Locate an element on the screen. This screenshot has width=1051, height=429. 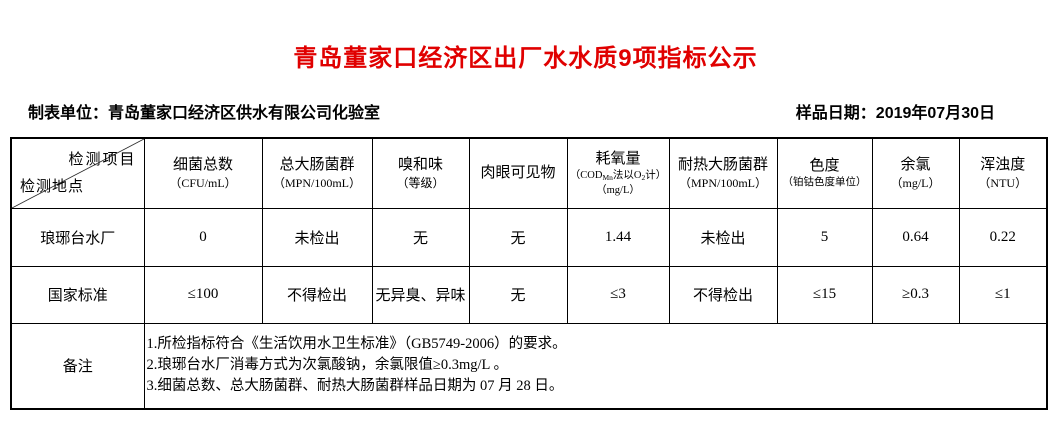
row-label-langyatai: 琅琊台水厂 is located at coordinates (77, 237).